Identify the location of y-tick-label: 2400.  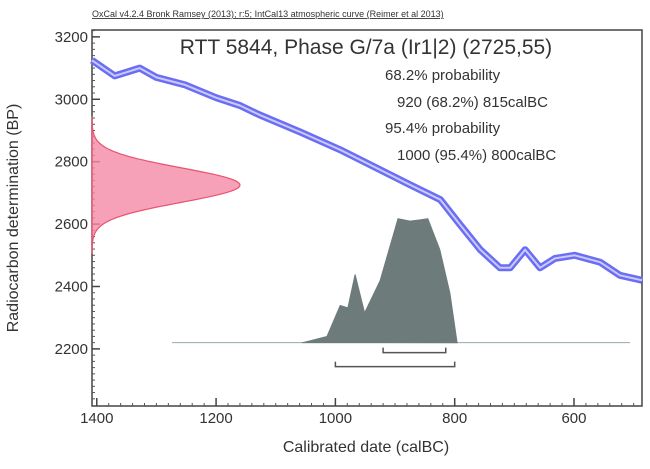
(71, 286).